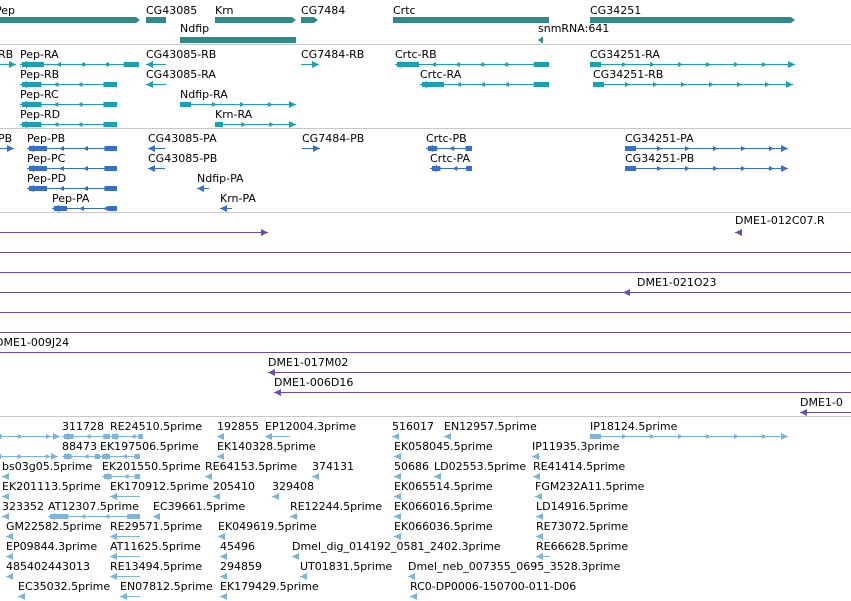 This screenshot has height=601, width=851. I want to click on cdnas-feature: EK170912.5prime, so click(159, 490).